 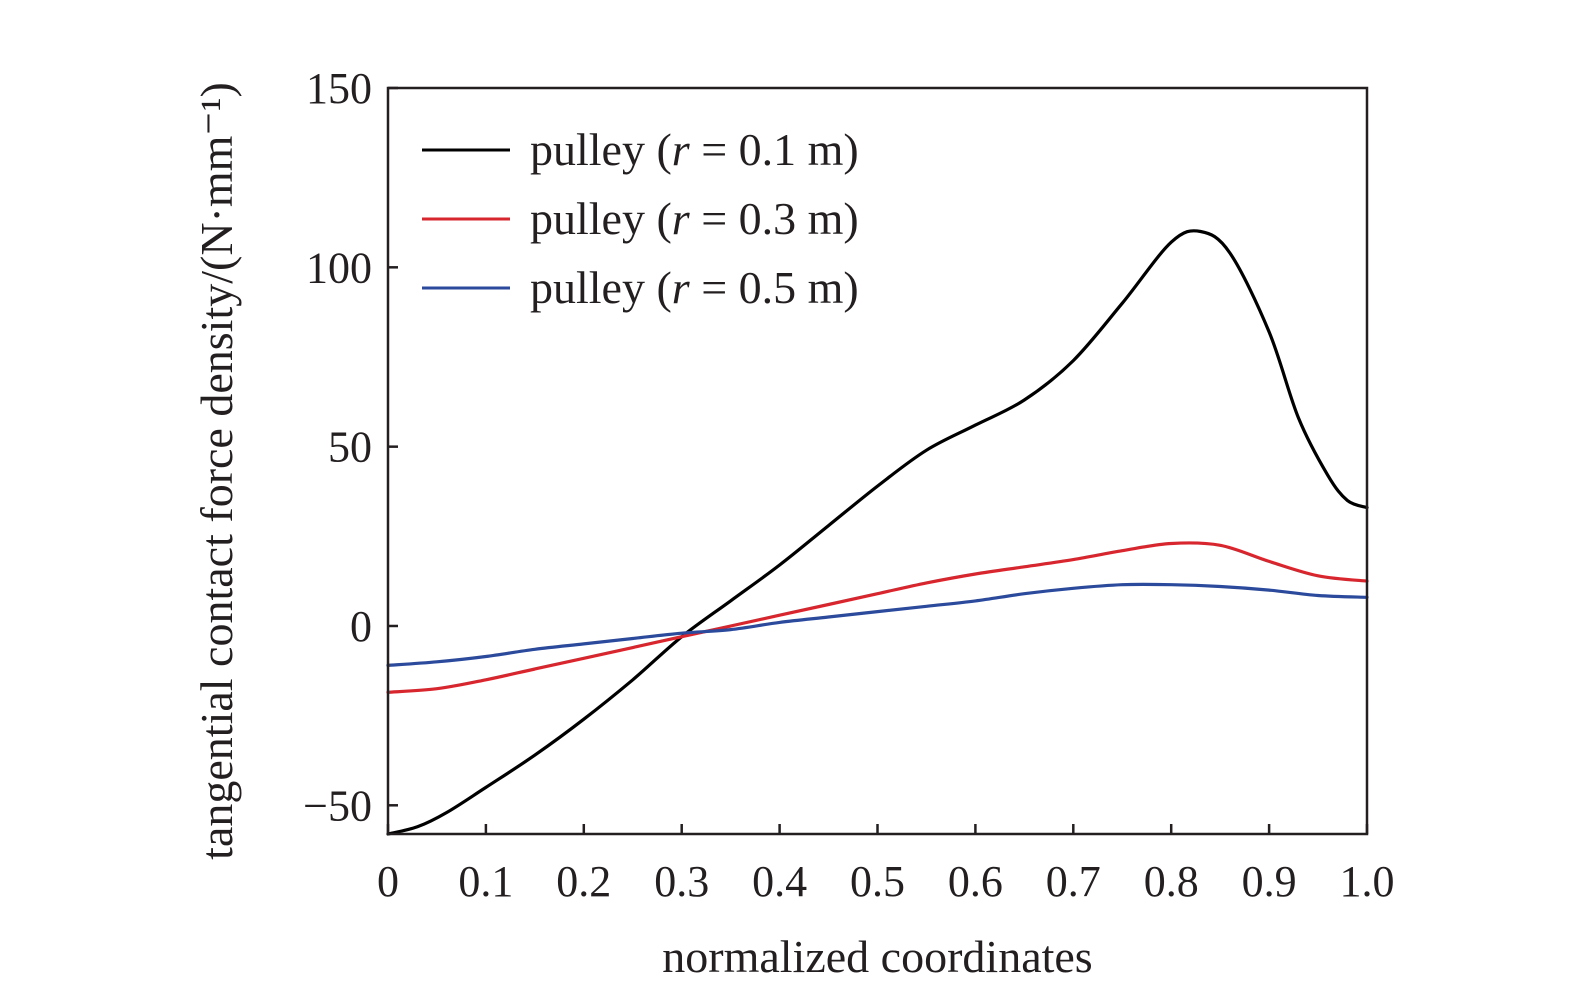 I want to click on y-tick-label: 100, so click(x=339, y=267).